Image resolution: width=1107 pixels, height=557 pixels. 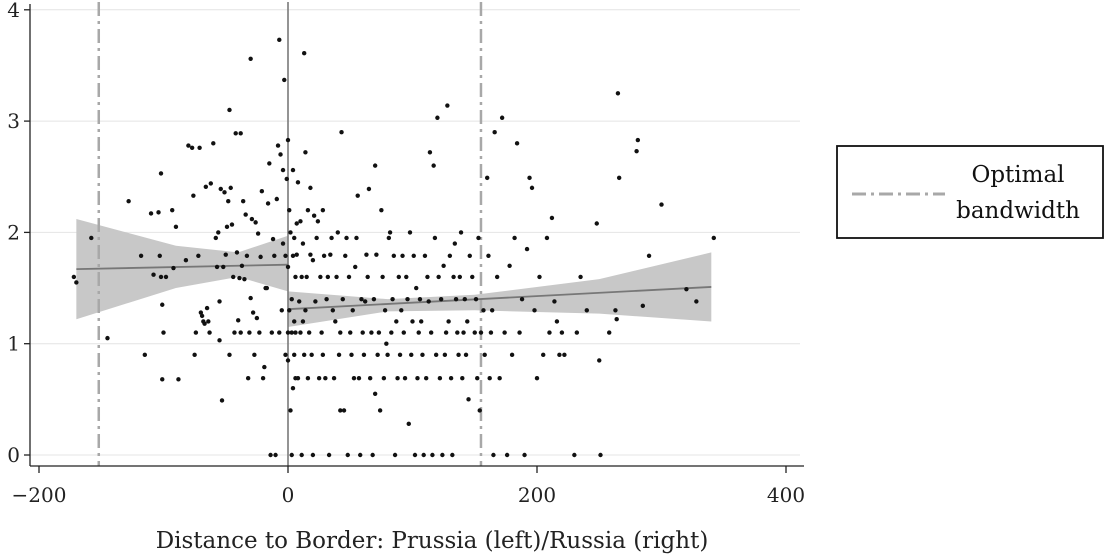 What do you see at coordinates (13, 455) in the screenshot?
I see `y-tick-label: 0` at bounding box center [13, 455].